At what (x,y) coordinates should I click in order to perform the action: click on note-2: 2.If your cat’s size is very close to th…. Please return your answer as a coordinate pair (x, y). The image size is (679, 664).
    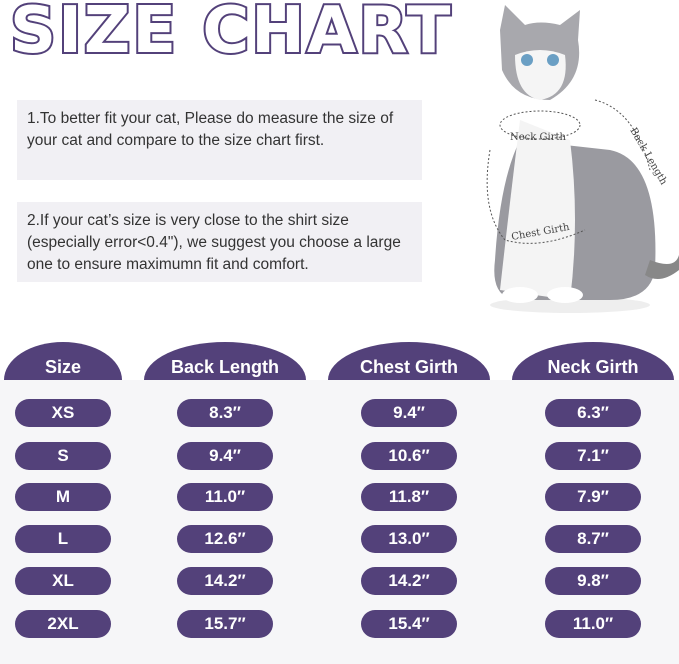
    Looking at the image, I should click on (219, 242).